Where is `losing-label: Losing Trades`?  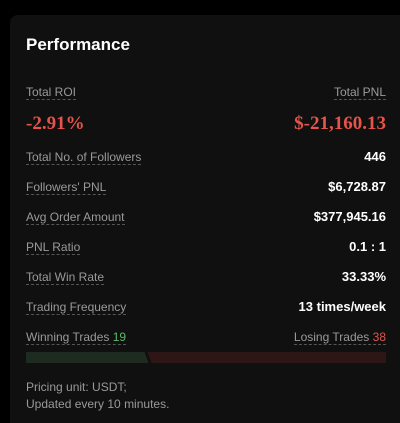
losing-label: Losing Trades is located at coordinates (331, 337).